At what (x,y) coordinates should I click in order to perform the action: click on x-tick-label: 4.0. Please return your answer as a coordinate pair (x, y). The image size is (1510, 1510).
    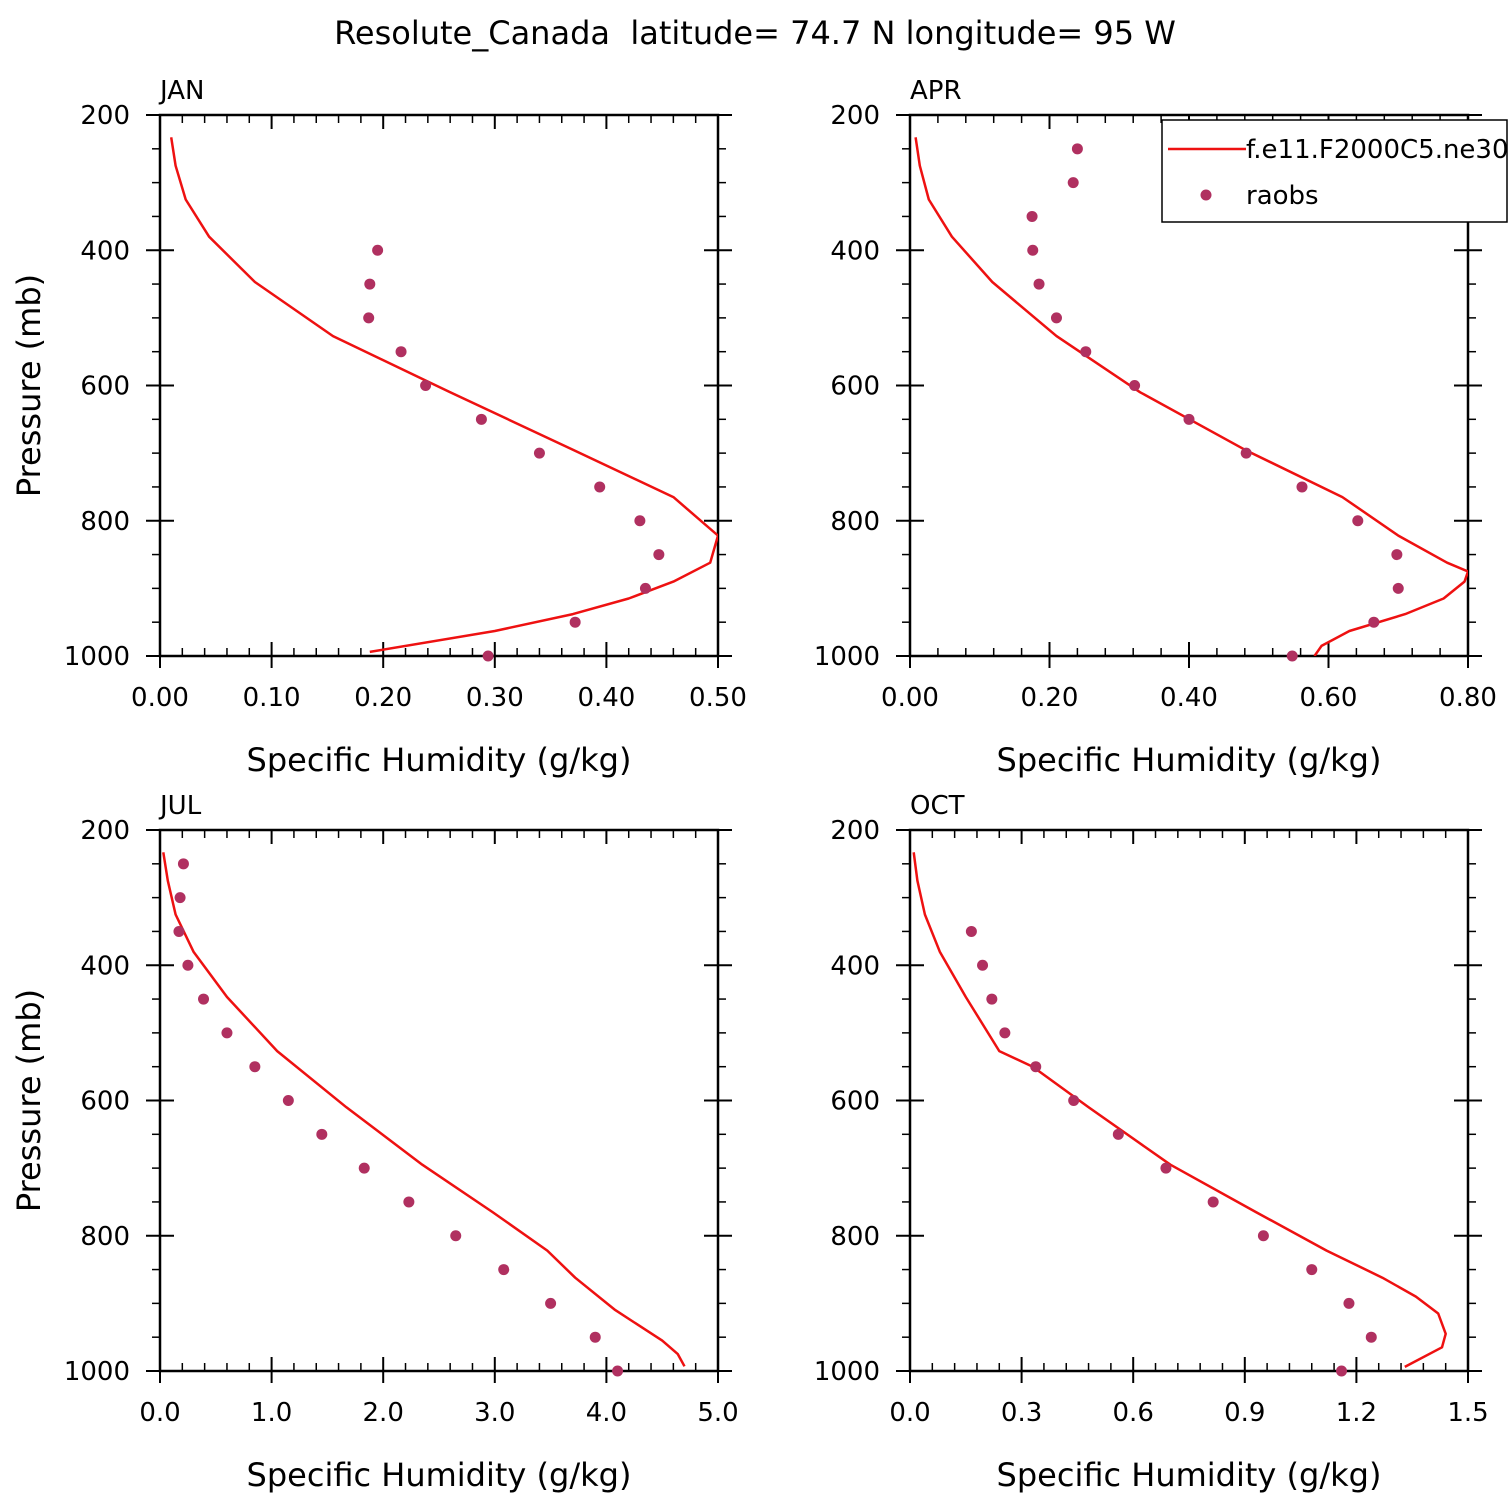
    Looking at the image, I should click on (606, 1413).